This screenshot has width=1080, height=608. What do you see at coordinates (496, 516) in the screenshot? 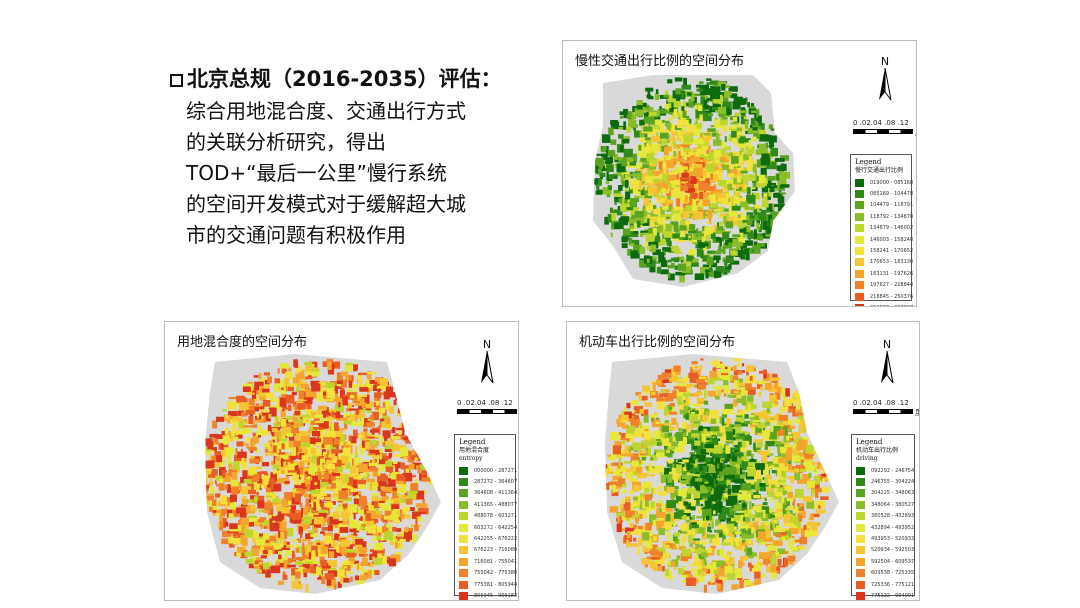
I see `legend-range-label: 488078 - 603271` at bounding box center [496, 516].